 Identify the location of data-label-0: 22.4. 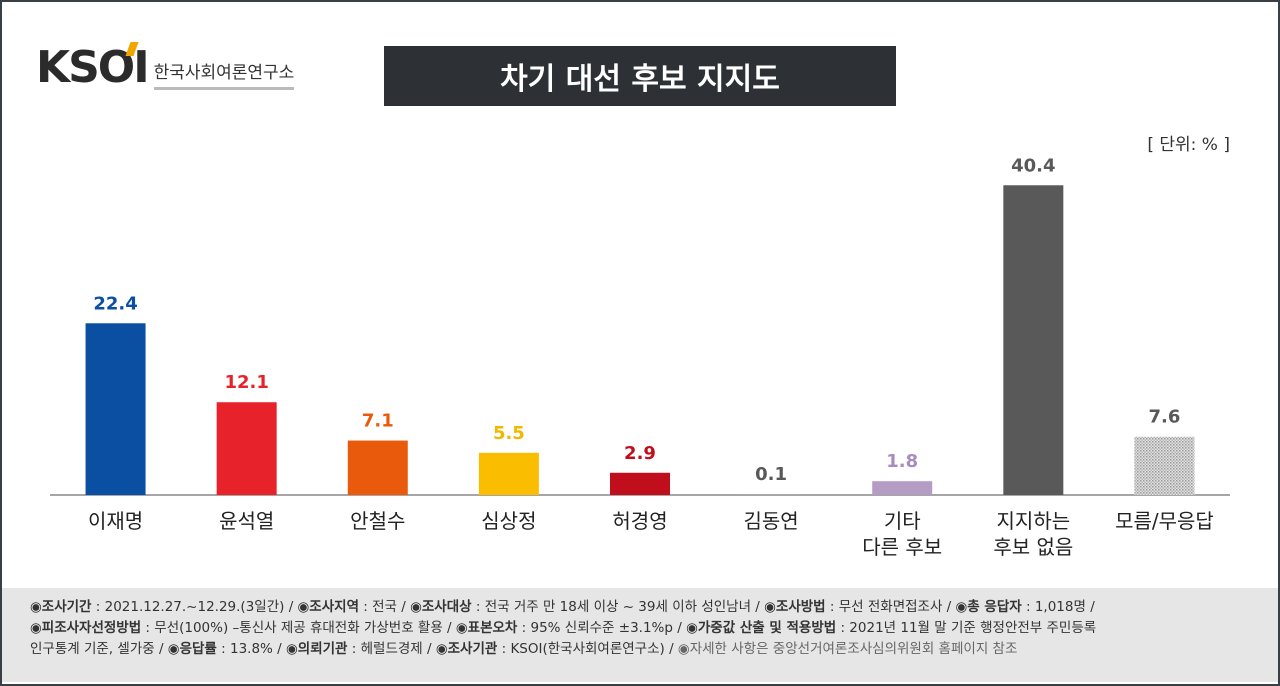
(115, 303).